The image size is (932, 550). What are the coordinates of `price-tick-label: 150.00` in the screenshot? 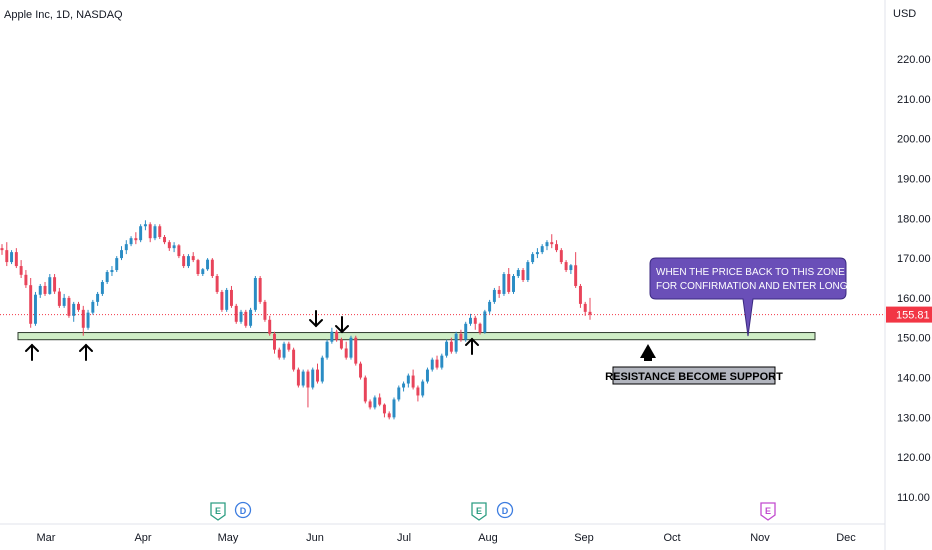 It's located at (914, 339).